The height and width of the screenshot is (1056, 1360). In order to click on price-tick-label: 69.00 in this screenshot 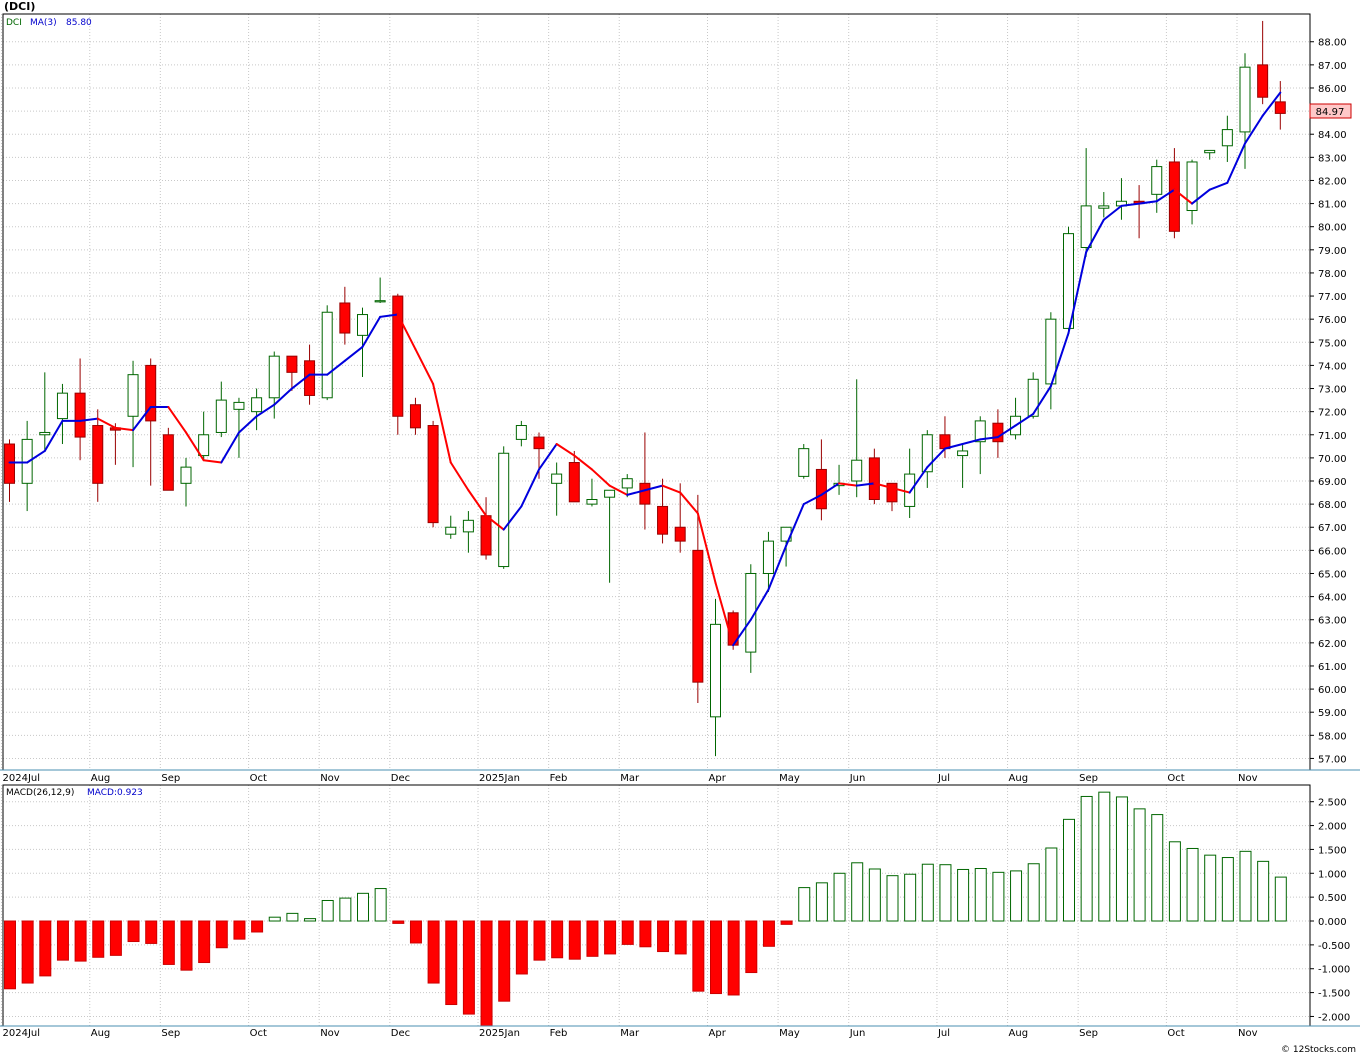, I will do `click(1332, 482)`.